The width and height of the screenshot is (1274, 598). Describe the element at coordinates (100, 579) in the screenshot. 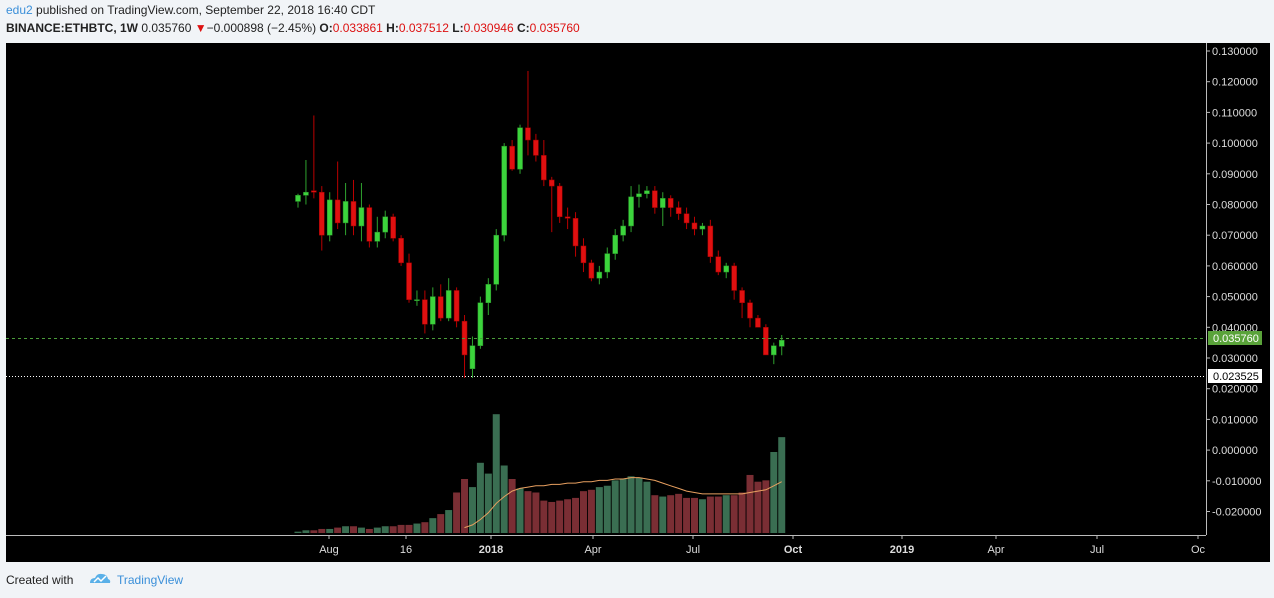

I see `tradingview-cloud-icon` at that location.